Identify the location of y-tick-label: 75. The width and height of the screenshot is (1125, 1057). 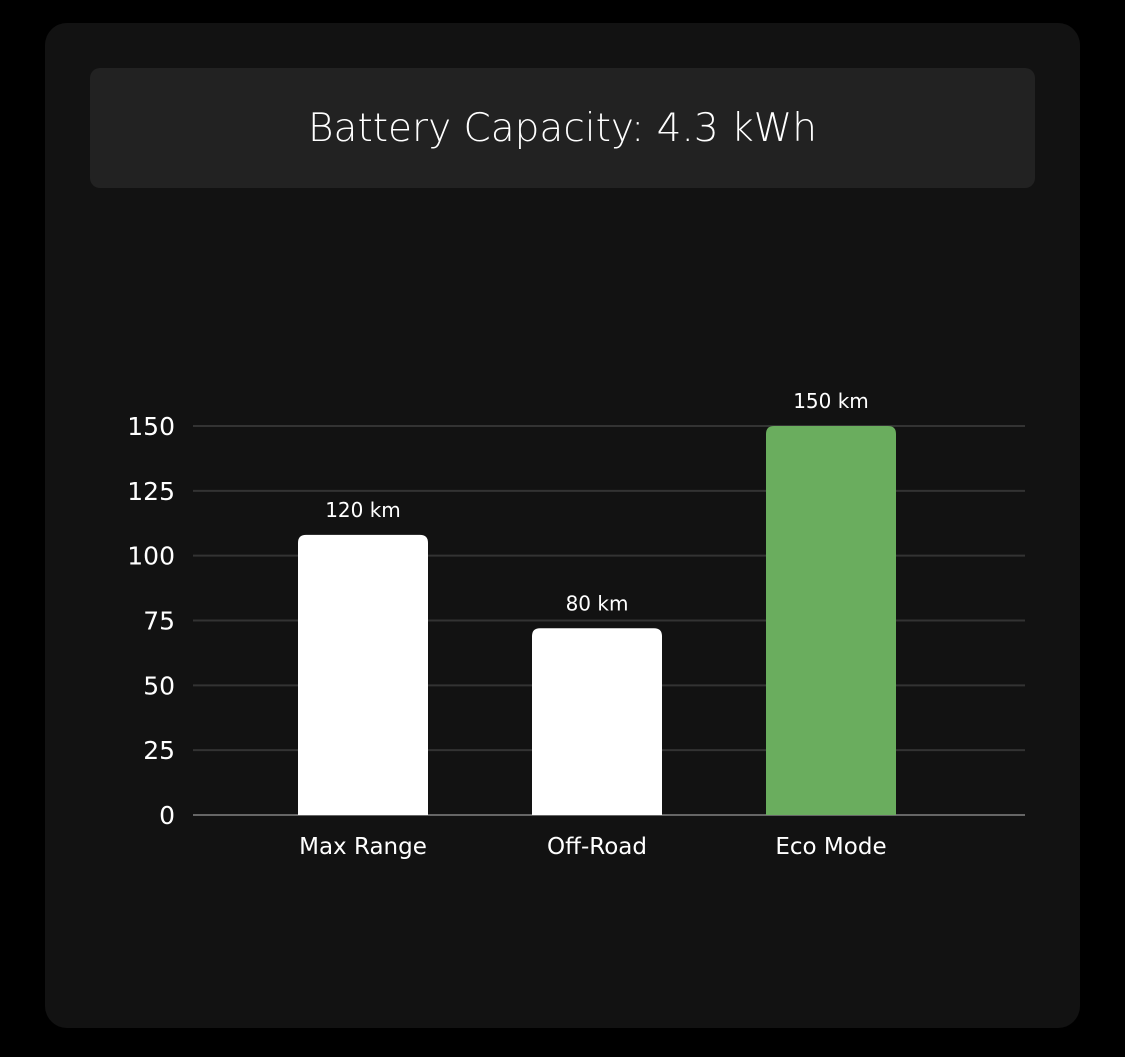
(159, 621).